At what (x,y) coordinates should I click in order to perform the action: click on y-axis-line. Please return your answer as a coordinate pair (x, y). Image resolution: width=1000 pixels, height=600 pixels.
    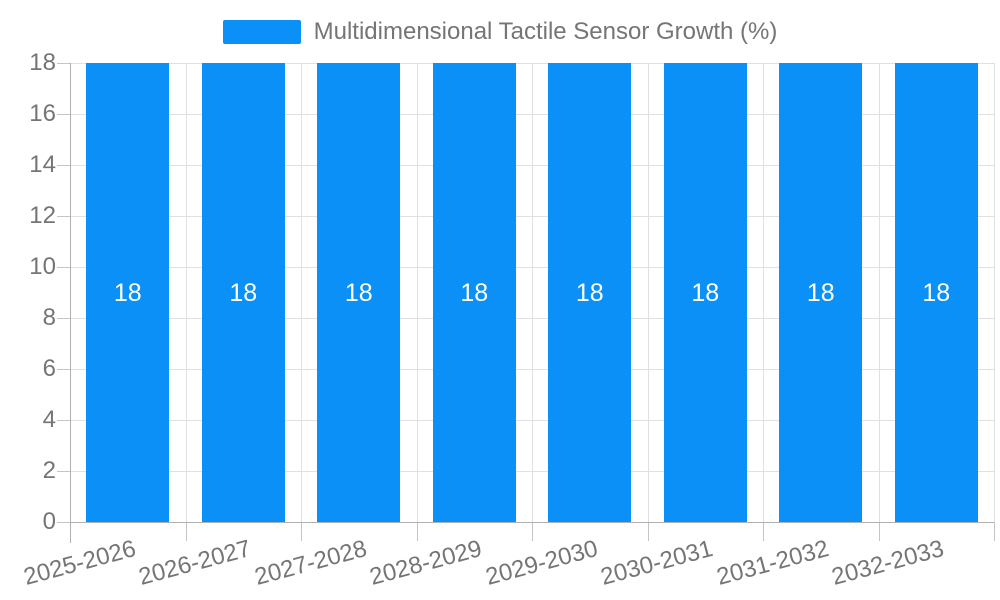
    Looking at the image, I should click on (70, 303).